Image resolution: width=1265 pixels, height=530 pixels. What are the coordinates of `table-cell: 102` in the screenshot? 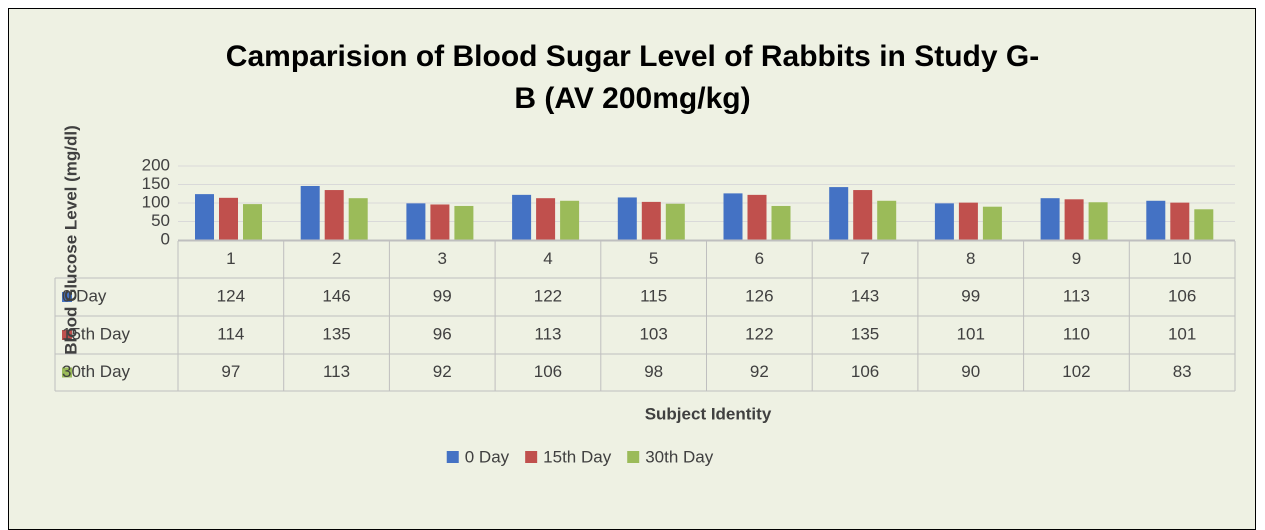 It's located at (1076, 371).